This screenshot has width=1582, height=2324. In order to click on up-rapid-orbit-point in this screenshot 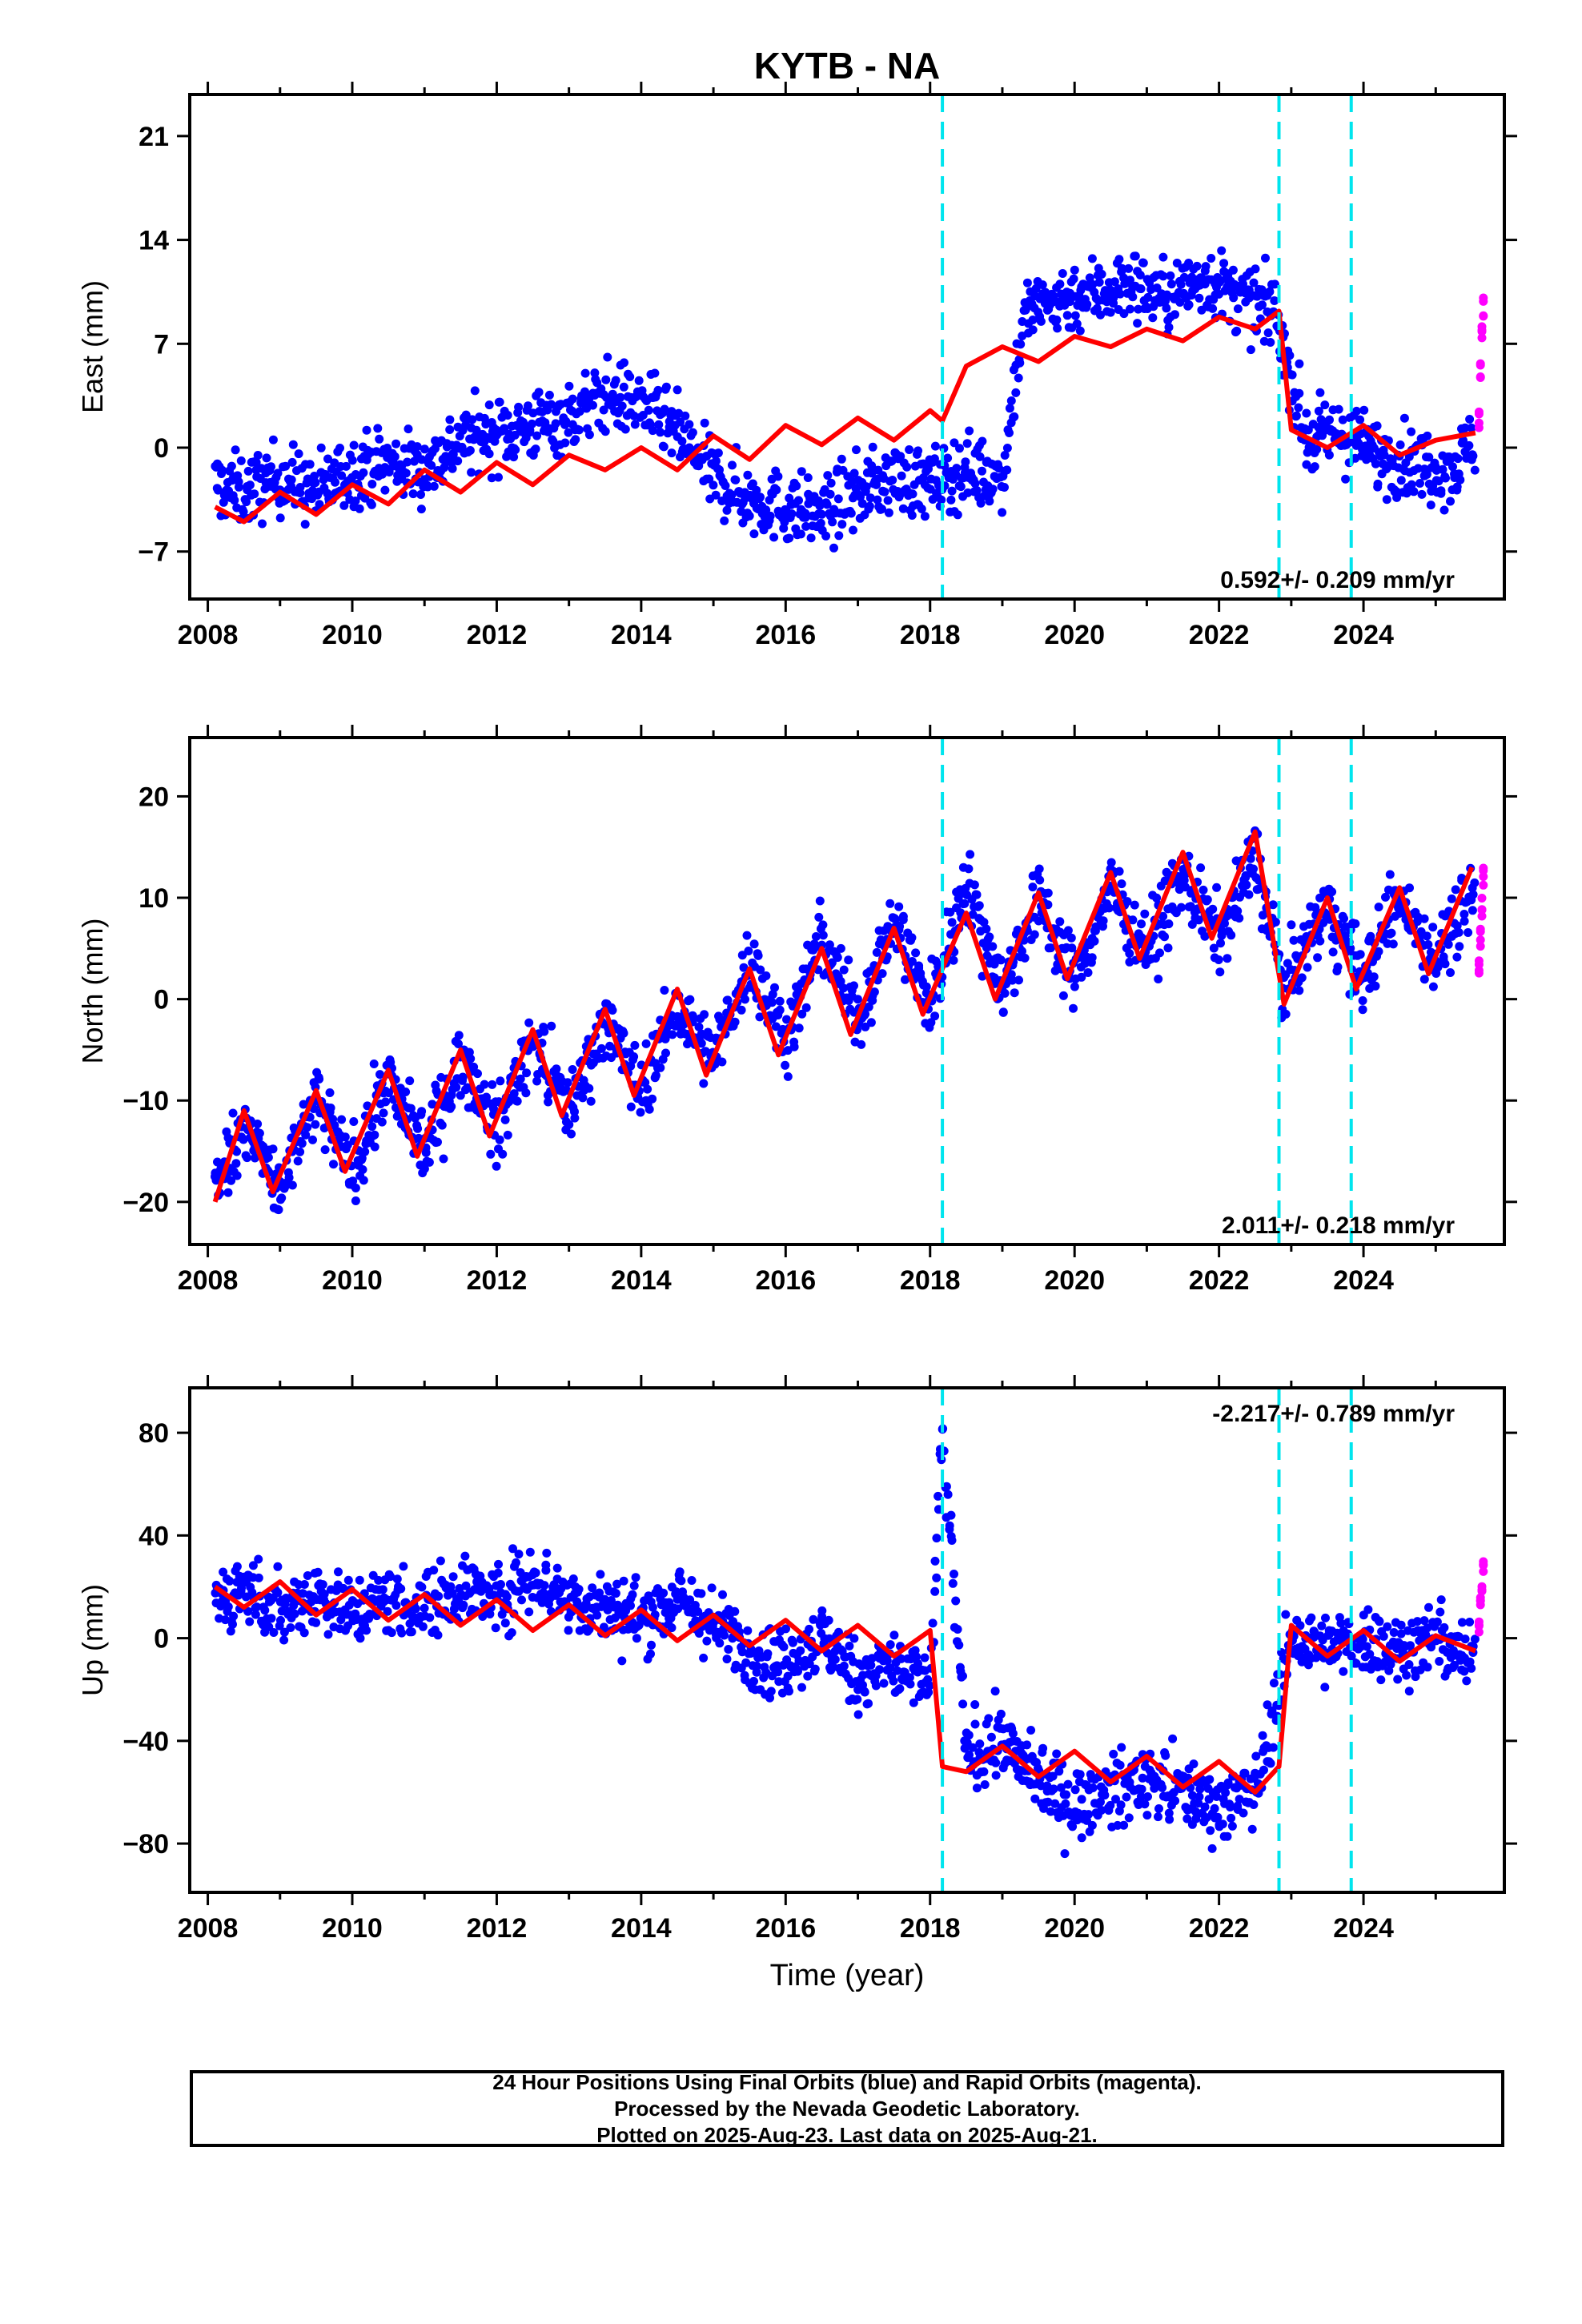, I will do `click(1484, 1565)`.